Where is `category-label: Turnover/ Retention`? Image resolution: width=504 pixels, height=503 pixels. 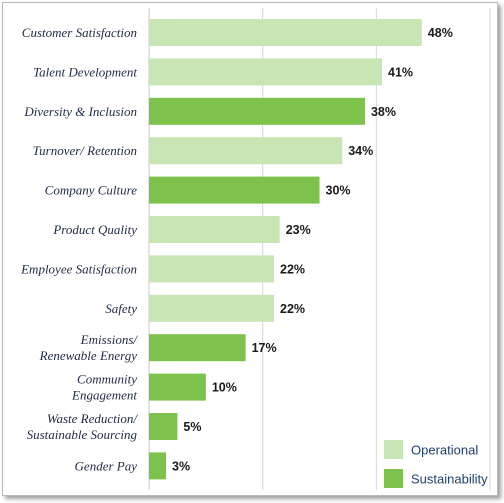 category-label: Turnover/ Retention is located at coordinates (85, 150).